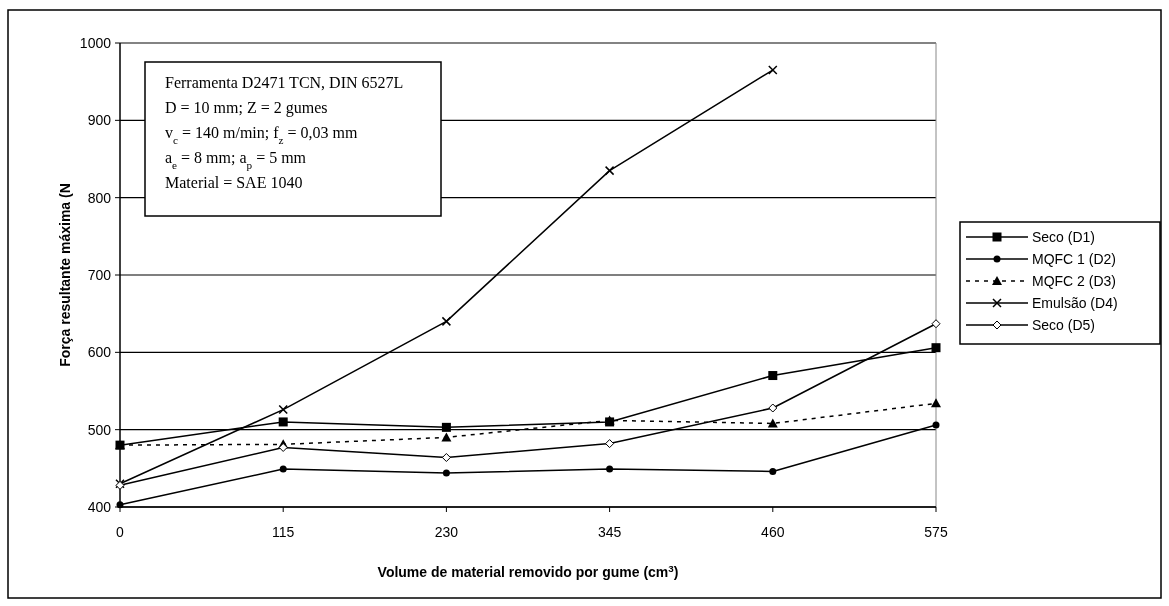  I want to click on annotation: Material = SAE 1040, so click(234, 182).